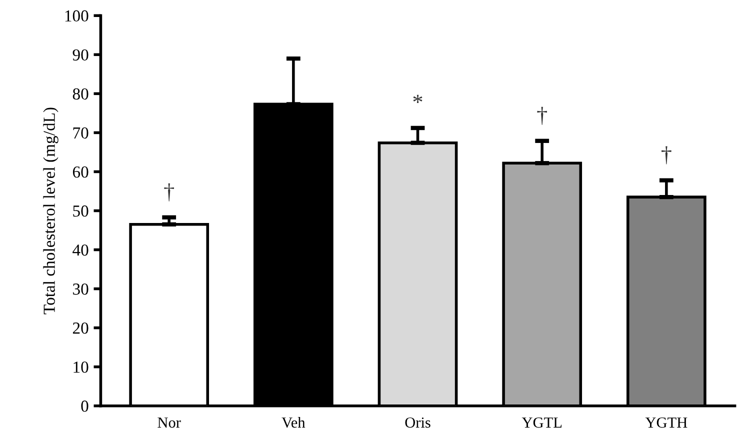  I want to click on y-tick-label: 30, so click(80, 289).